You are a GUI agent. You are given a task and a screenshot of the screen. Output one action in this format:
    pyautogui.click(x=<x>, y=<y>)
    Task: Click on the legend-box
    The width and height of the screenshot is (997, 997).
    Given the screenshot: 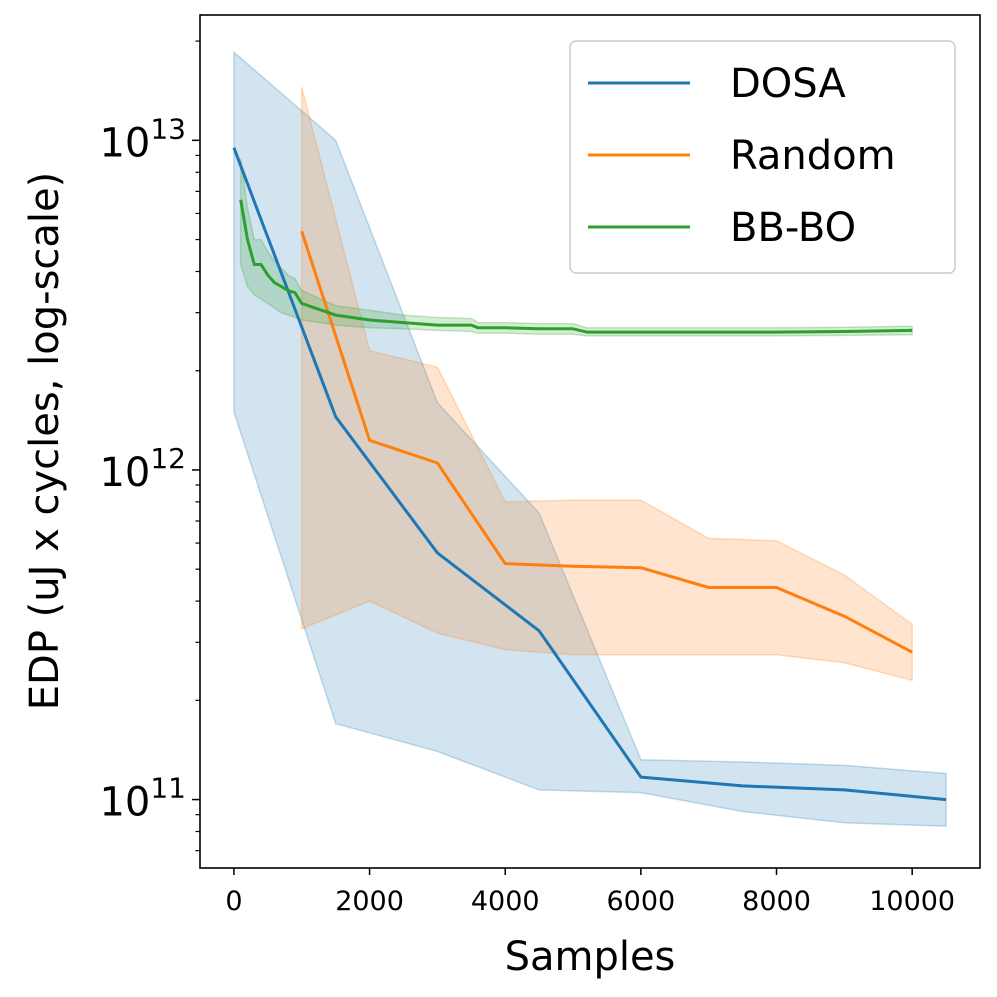 What is the action you would take?
    pyautogui.click(x=762, y=157)
    